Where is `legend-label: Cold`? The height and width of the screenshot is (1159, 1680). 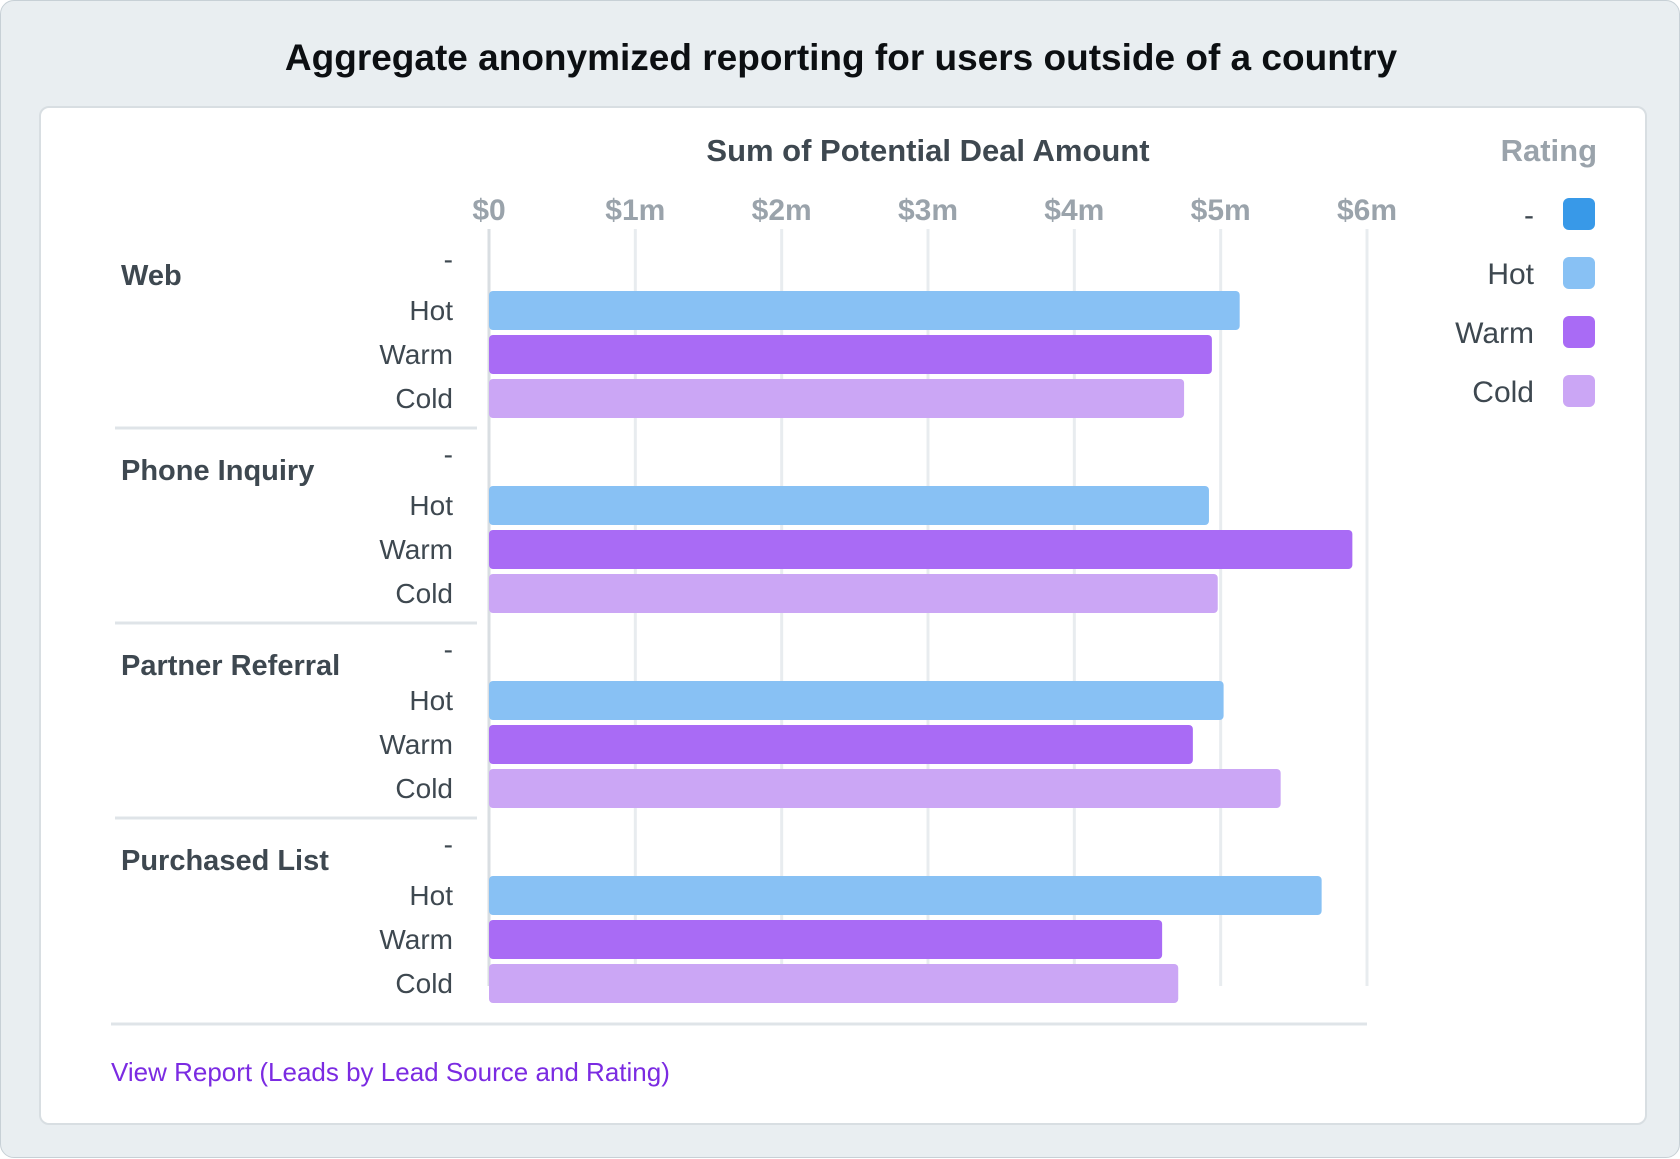 legend-label: Cold is located at coordinates (1503, 392).